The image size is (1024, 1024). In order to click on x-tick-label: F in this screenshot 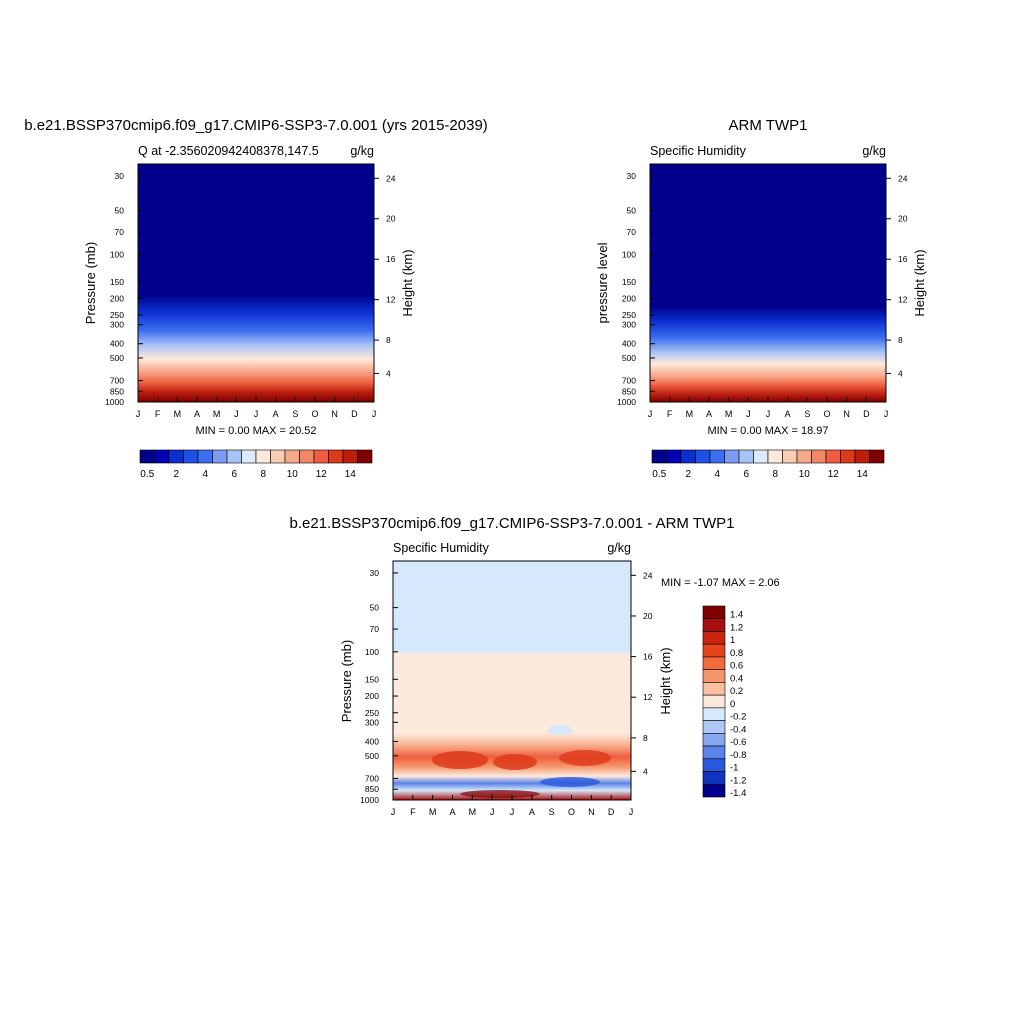, I will do `click(670, 414)`.